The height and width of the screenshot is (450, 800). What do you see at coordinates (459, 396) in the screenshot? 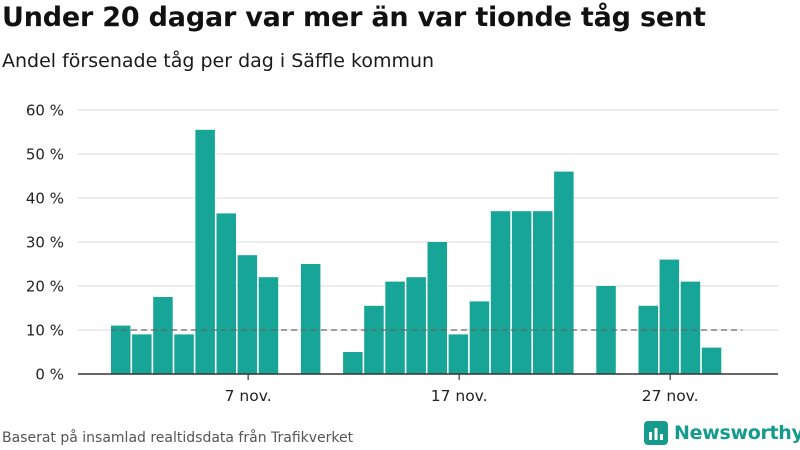
I see `x-tick-label: 17 nov.` at bounding box center [459, 396].